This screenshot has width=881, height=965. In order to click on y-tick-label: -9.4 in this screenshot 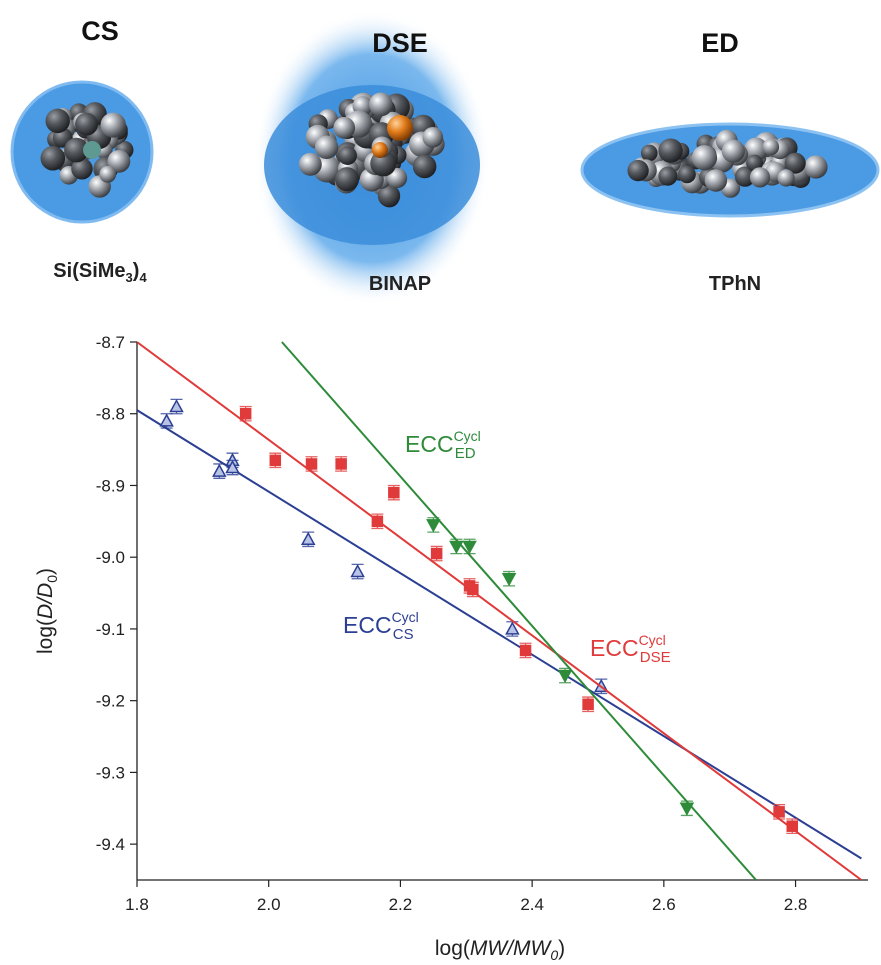, I will do `click(110, 844)`.